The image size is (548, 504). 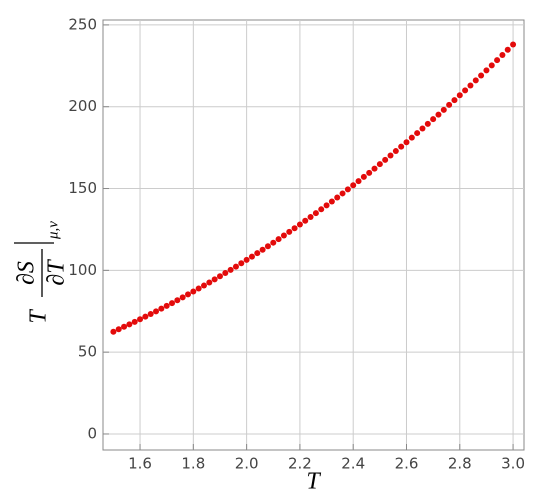 What do you see at coordinates (57, 272) in the screenshot?
I see `y-label-denominator: ∂T` at bounding box center [57, 272].